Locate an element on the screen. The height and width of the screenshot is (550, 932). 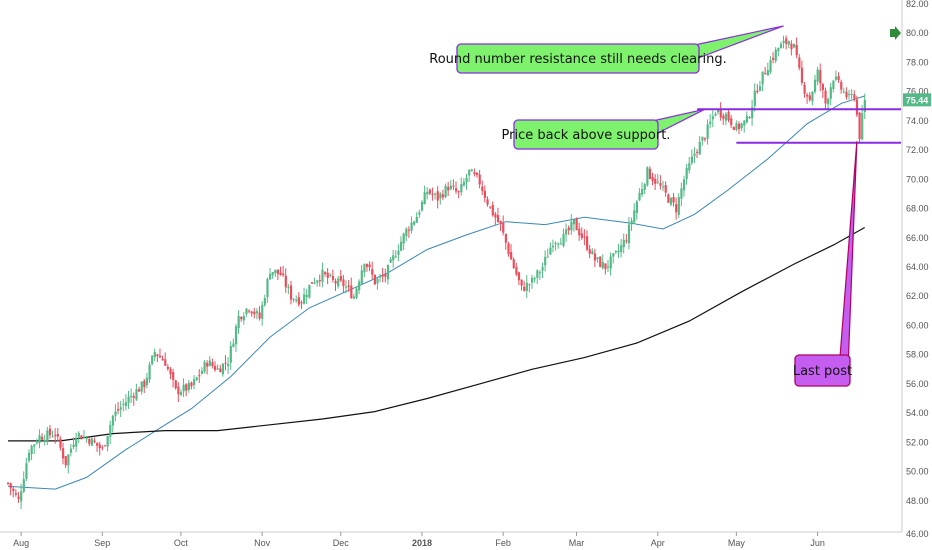
time-axis: Aug Sep Oct Nov Dec 2018 Feb Mar Apr May Jun is located at coordinates (451, 539).